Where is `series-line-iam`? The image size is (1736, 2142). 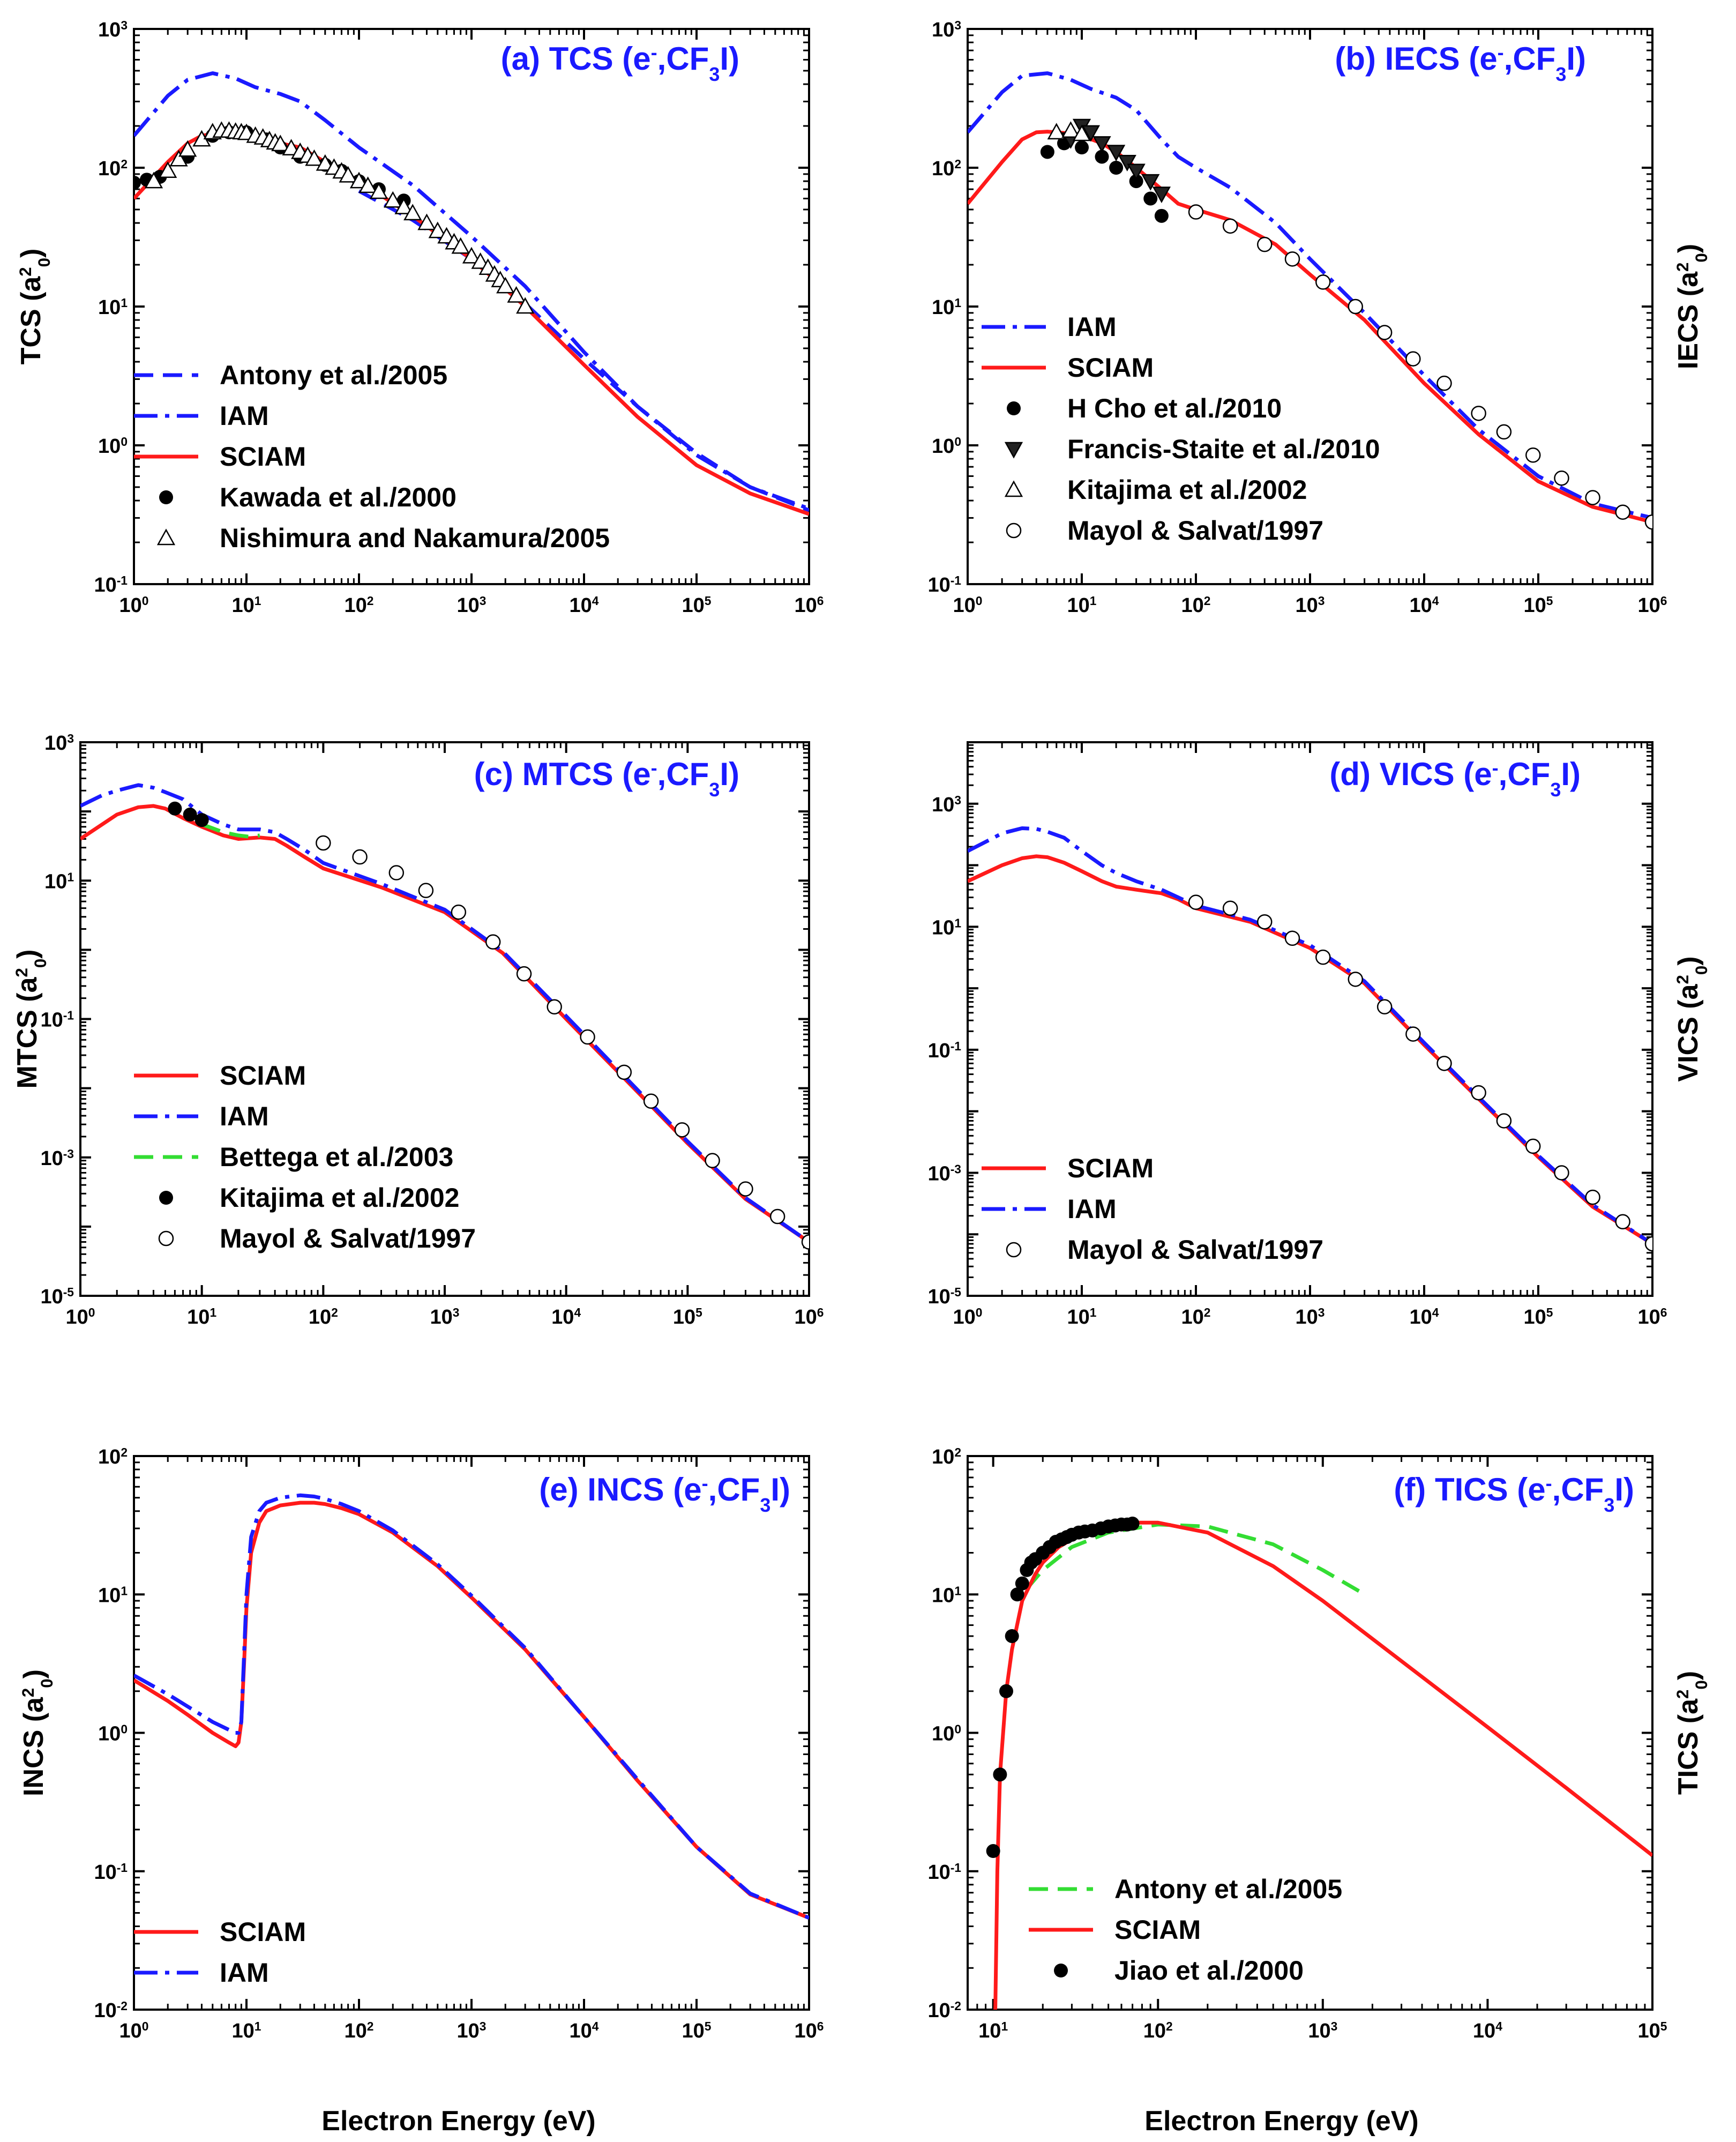
series-line-iam is located at coordinates (1310, 295).